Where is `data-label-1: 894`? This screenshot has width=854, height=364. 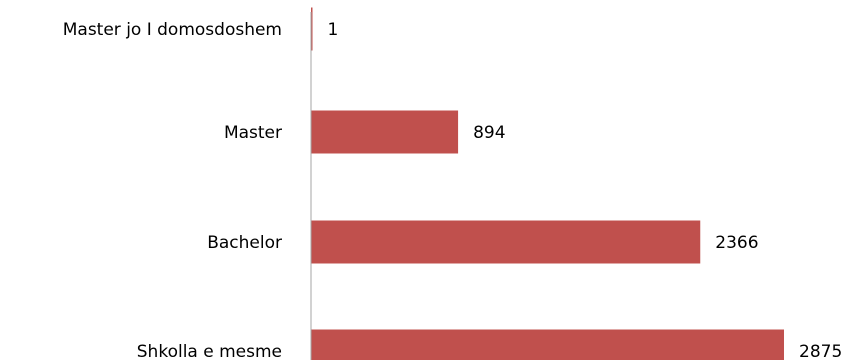 data-label-1: 894 is located at coordinates (489, 133).